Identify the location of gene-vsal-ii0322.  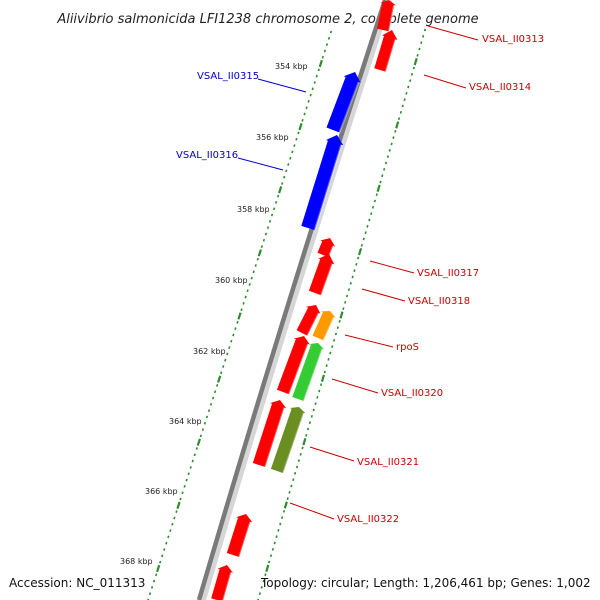
(239, 536).